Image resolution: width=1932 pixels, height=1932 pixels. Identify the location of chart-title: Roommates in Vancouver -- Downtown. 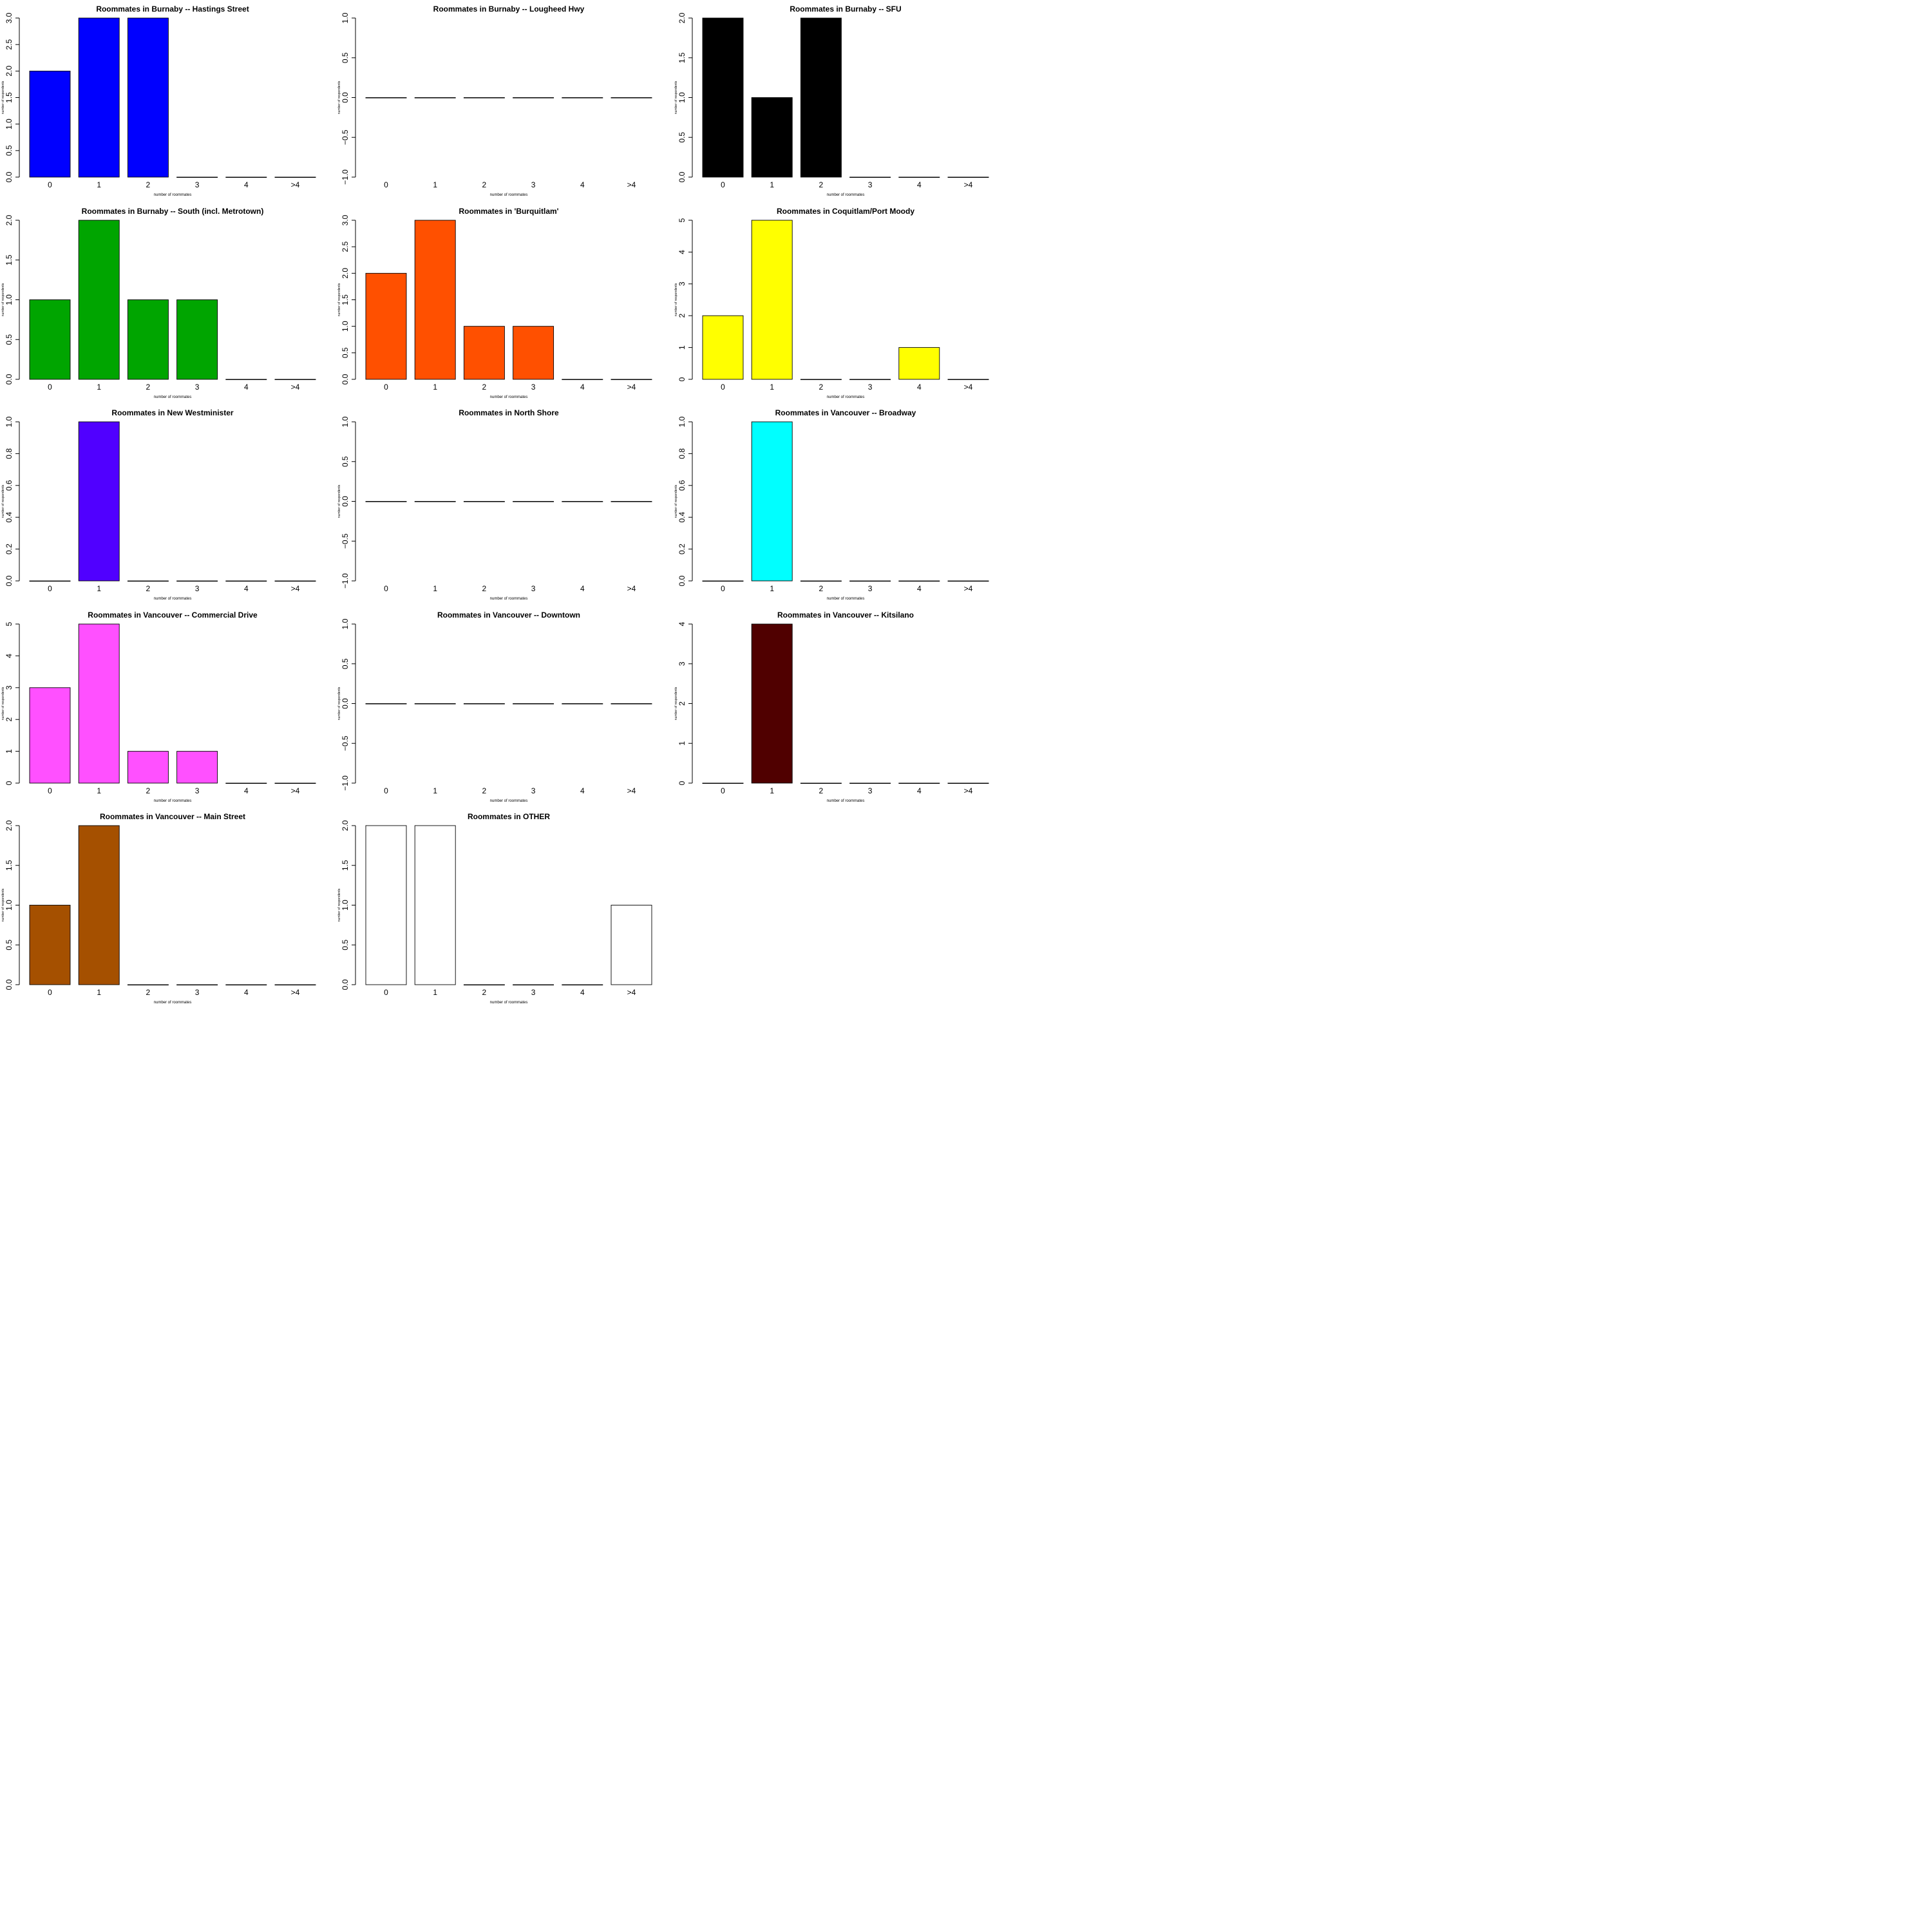
(509, 615).